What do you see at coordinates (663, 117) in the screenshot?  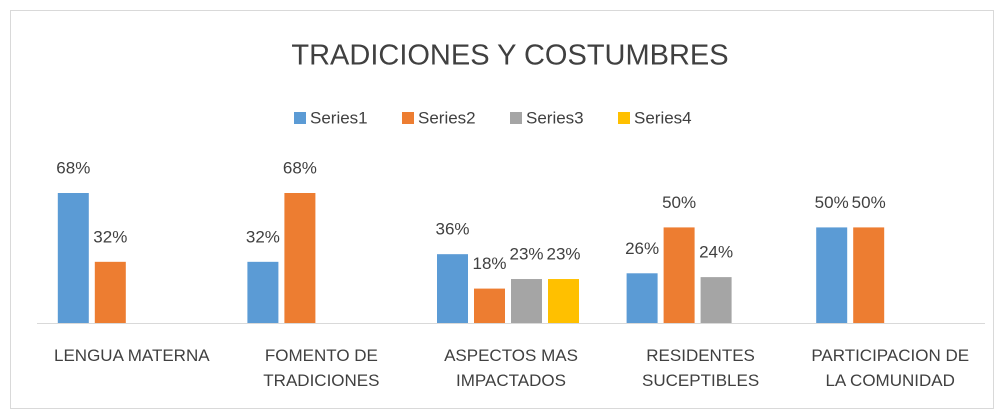 I see `legend-label: Series4` at bounding box center [663, 117].